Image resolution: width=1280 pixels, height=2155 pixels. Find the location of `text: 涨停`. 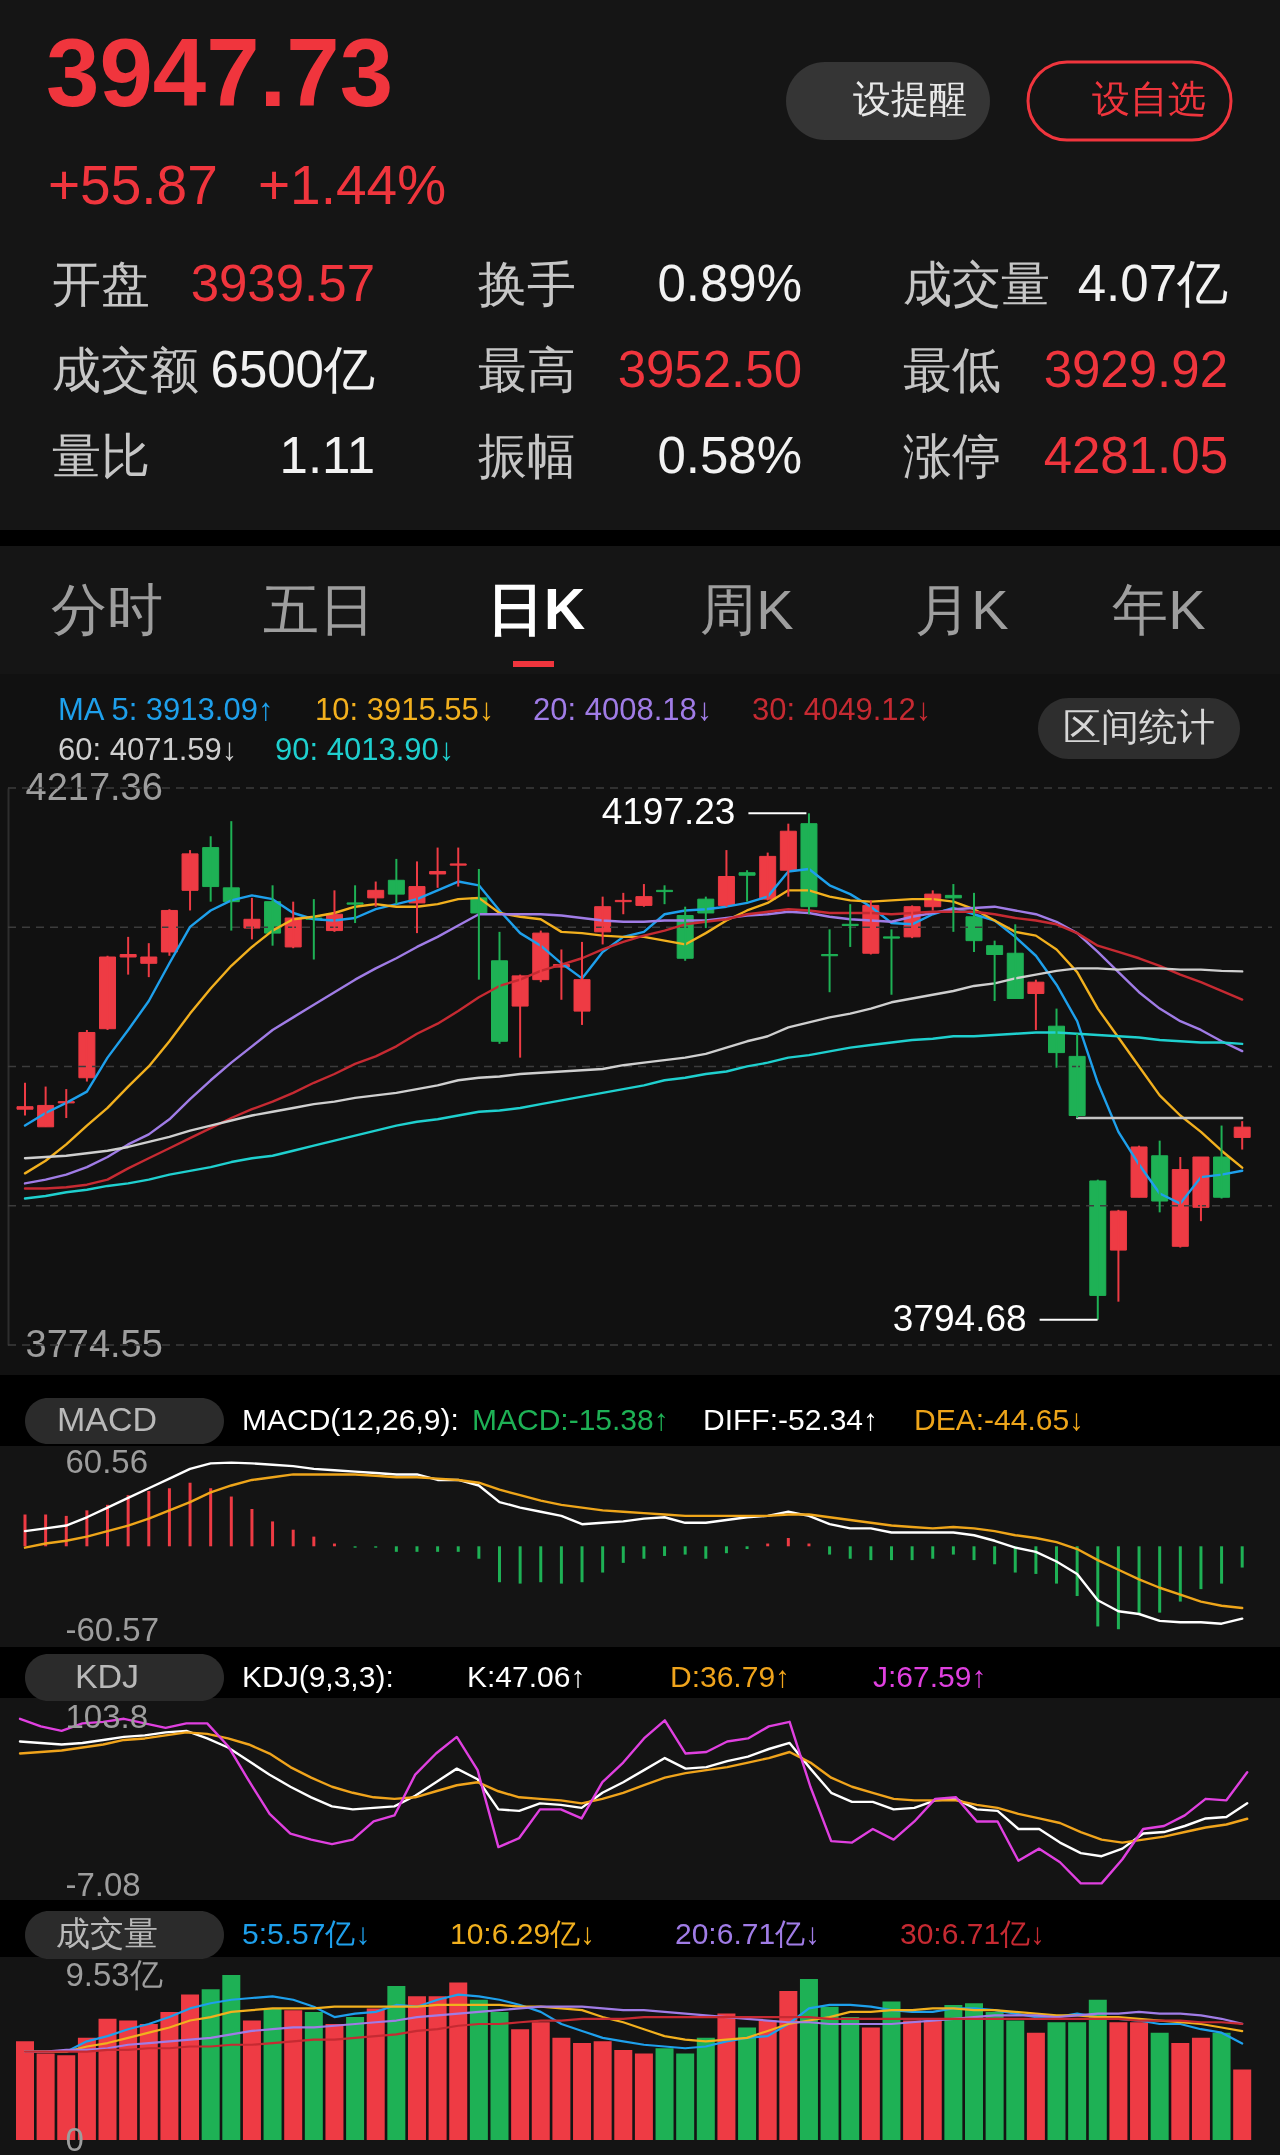

text: 涨停 is located at coordinates (952, 456).